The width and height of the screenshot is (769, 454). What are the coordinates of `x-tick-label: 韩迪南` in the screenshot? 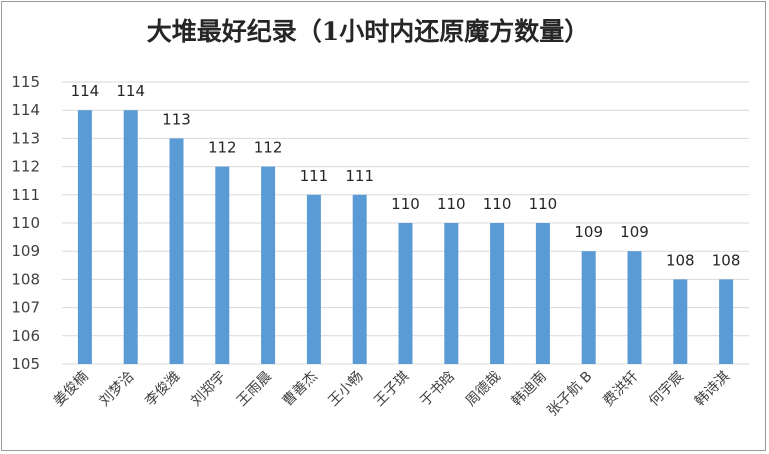 It's located at (529, 389).